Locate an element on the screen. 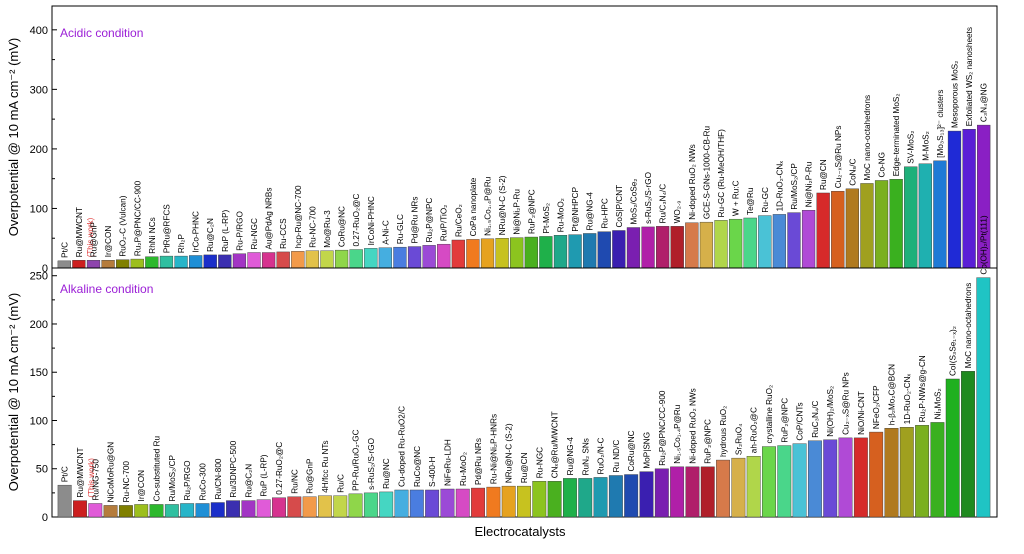 This screenshot has height=554, width=1024. alkaline-y-tick-label: 250 is located at coordinates (39, 277).